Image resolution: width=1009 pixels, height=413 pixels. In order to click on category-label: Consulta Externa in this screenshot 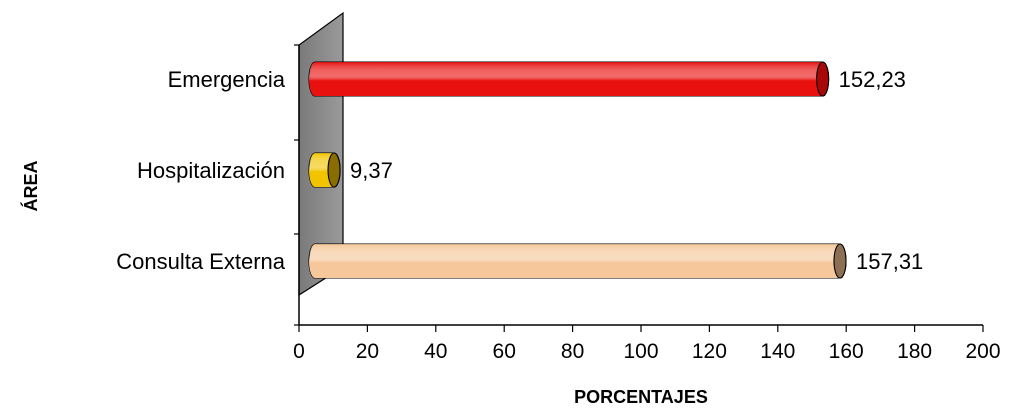, I will do `click(201, 261)`.